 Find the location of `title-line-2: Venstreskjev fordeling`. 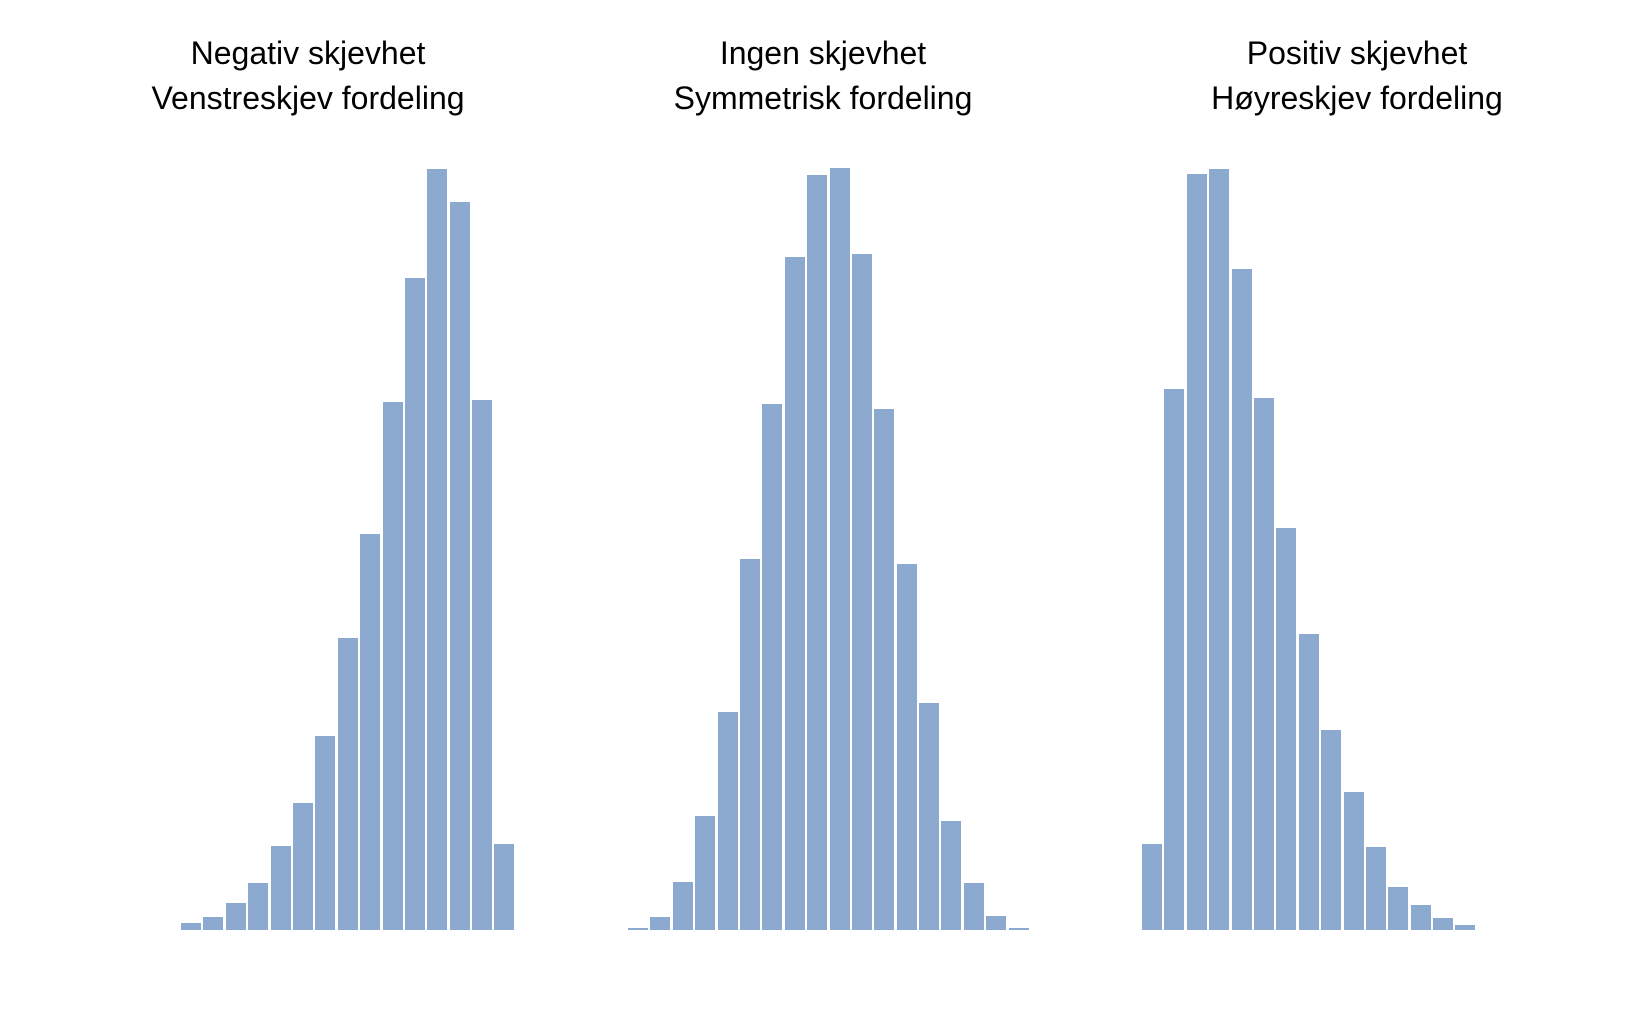

title-line-2: Venstreskjev fordeling is located at coordinates (308, 98).